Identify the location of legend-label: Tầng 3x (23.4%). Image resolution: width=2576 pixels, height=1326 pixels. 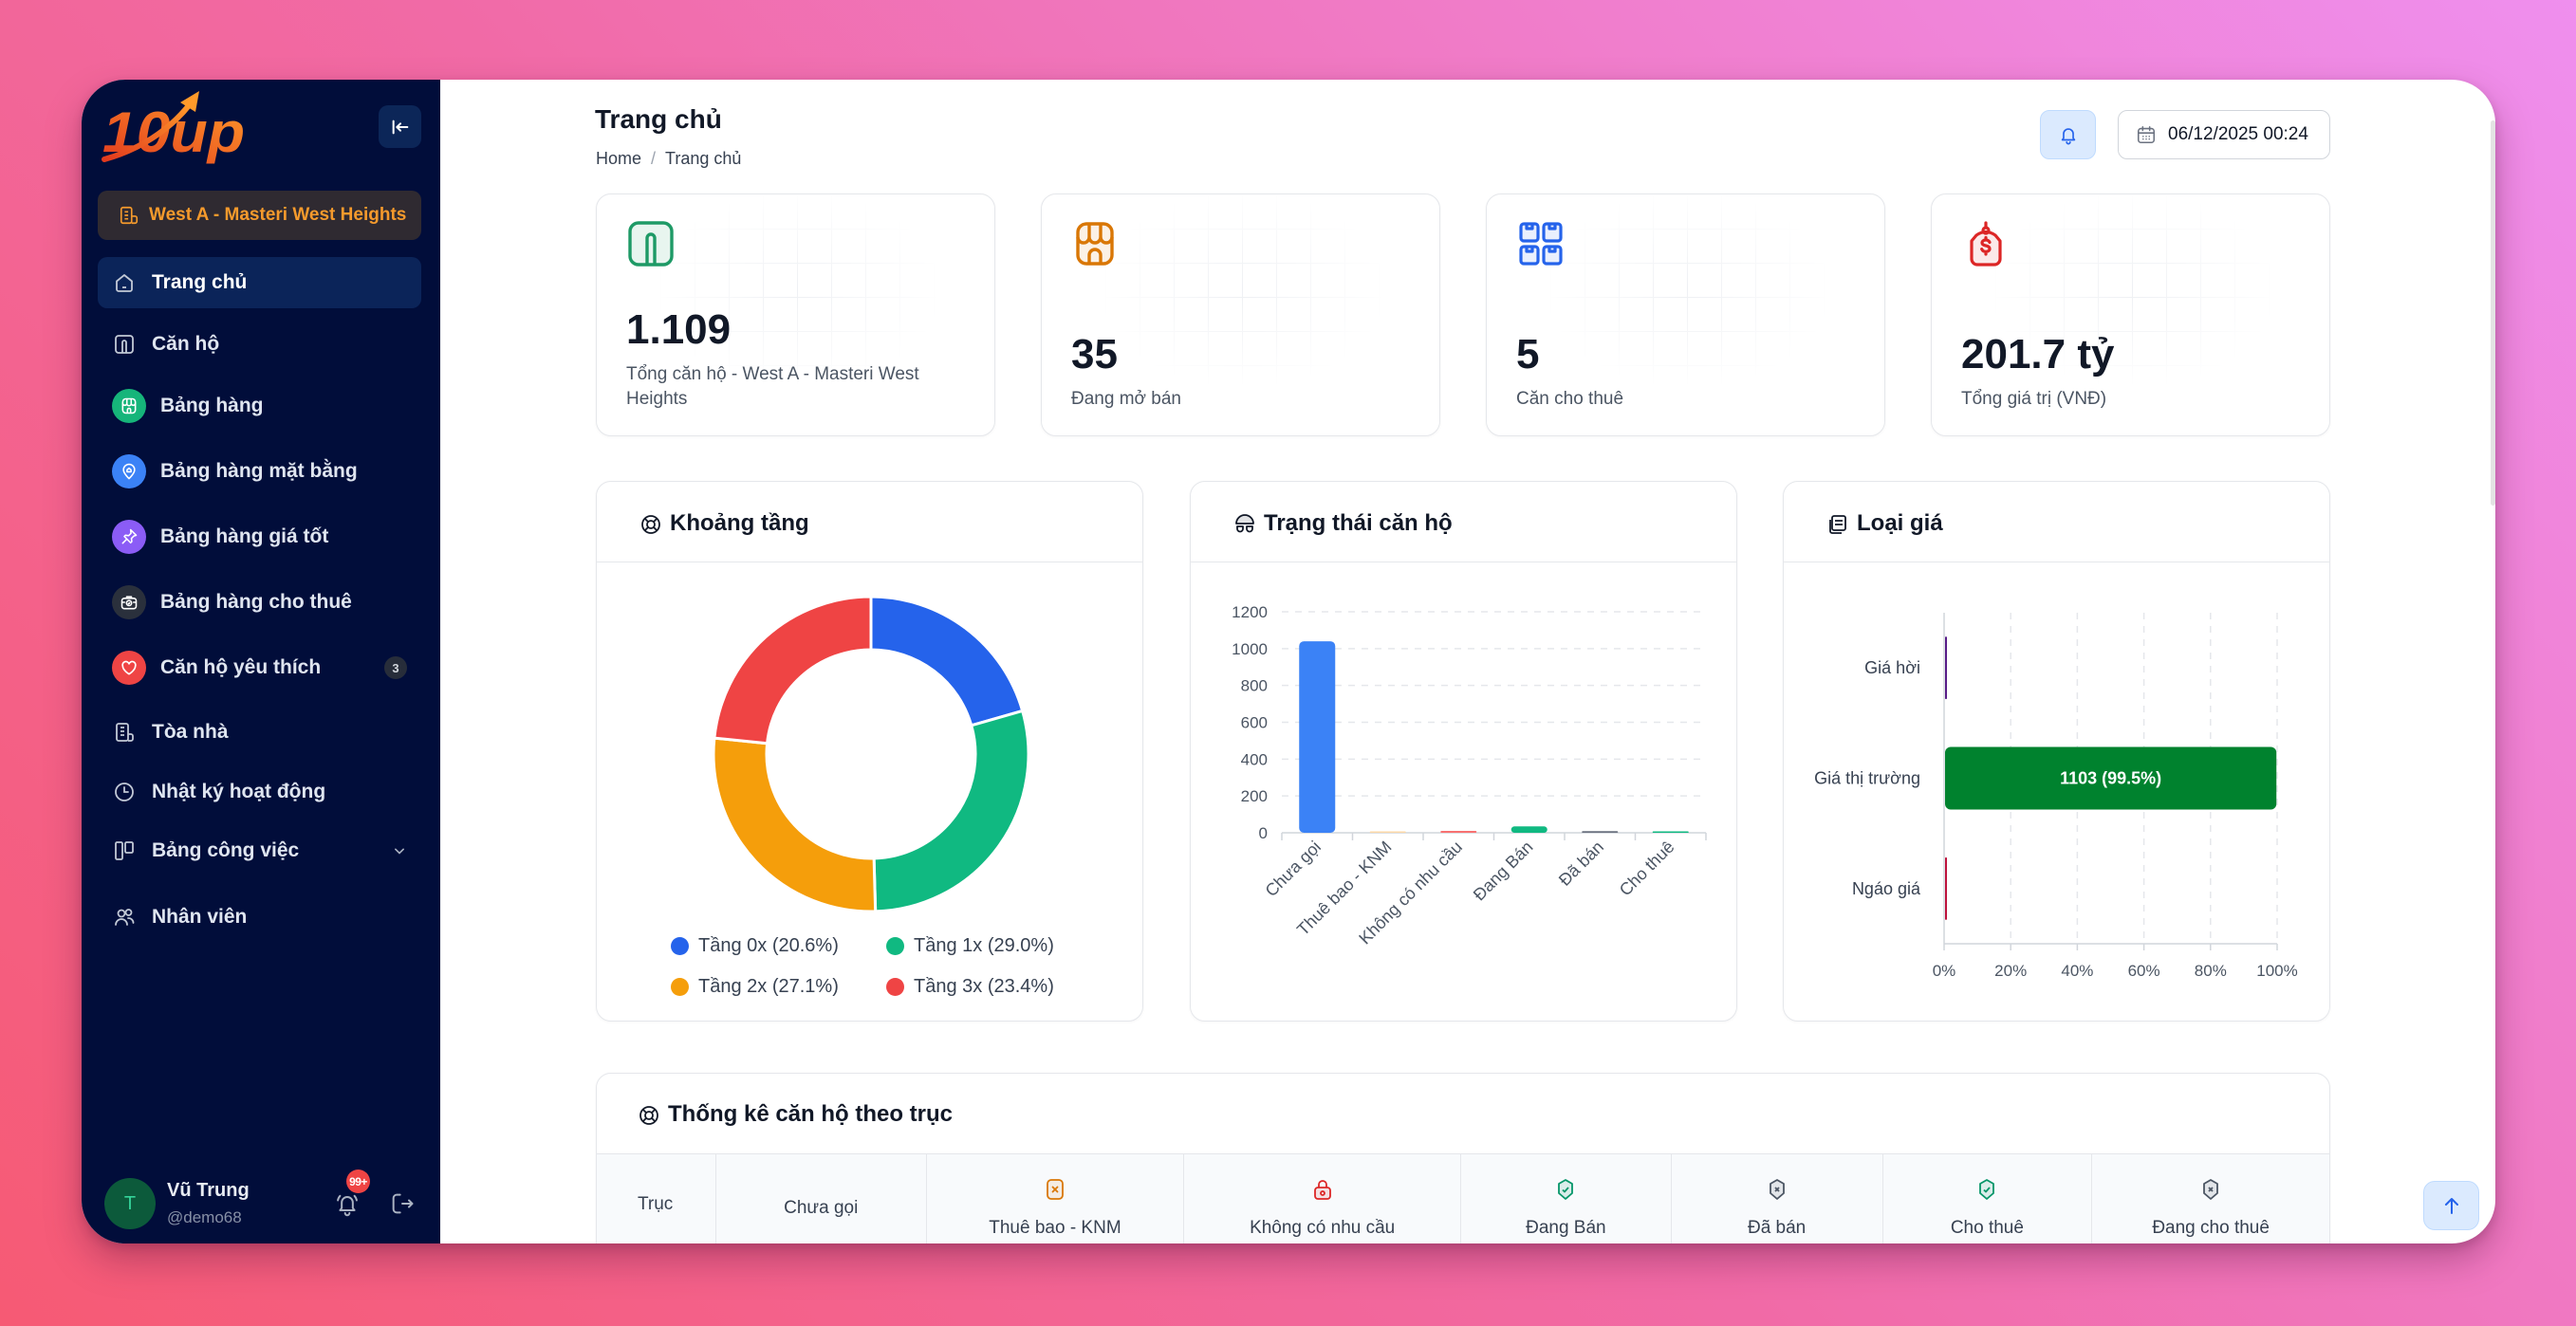
(984, 986).